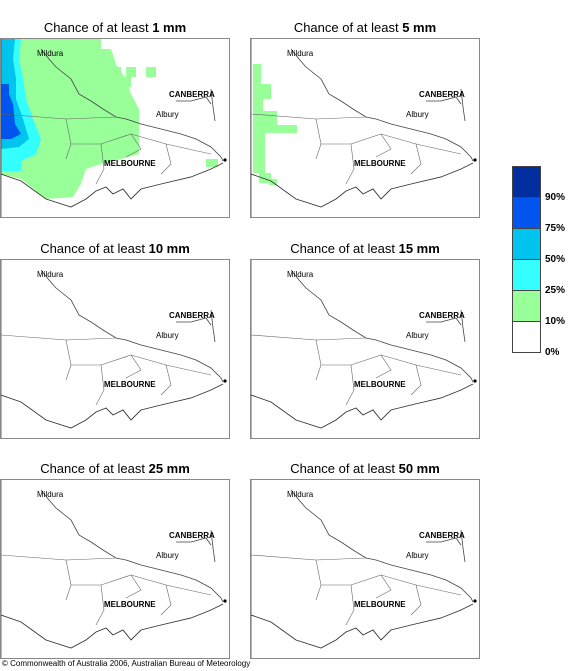 The height and width of the screenshot is (671, 570). I want to click on legend-label-0: 0%, so click(552, 352).